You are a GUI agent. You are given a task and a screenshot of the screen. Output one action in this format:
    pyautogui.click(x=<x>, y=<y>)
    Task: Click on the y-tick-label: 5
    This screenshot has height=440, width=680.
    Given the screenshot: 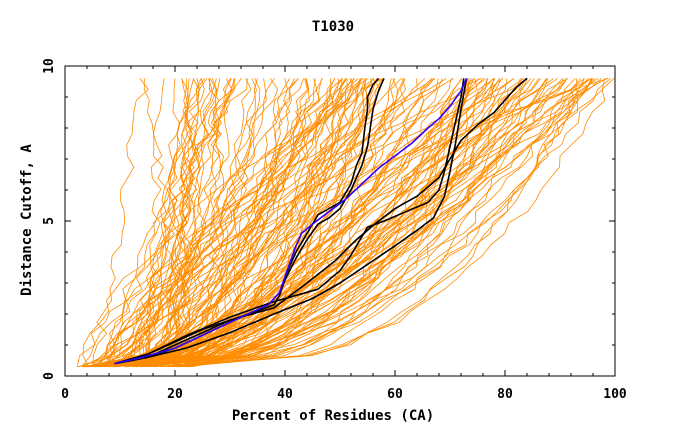 What is the action you would take?
    pyautogui.click(x=49, y=221)
    